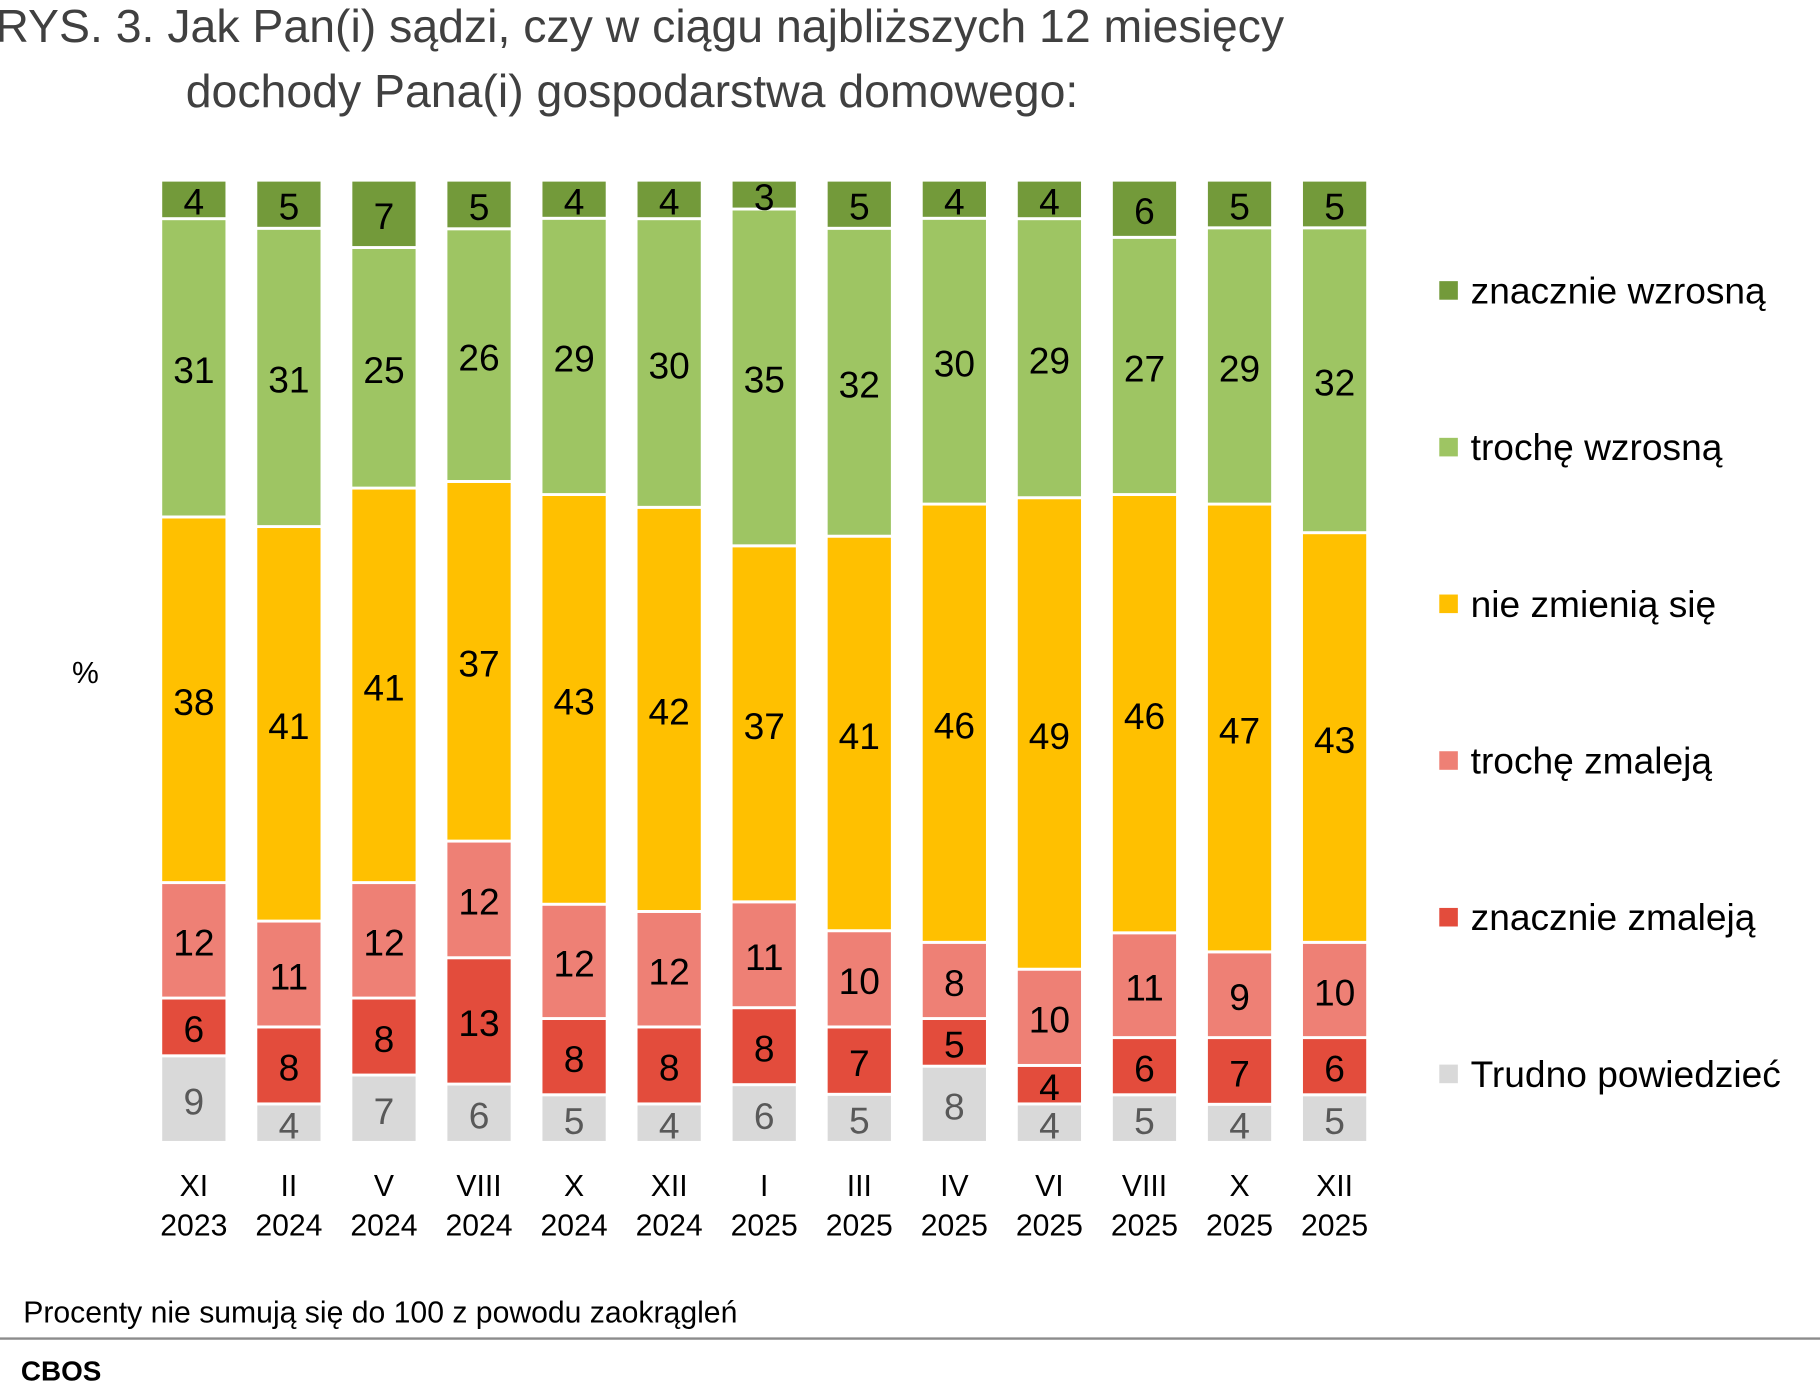 This screenshot has height=1398, width=1820. Describe the element at coordinates (669, 365) in the screenshot. I see `data-label: 30` at that location.